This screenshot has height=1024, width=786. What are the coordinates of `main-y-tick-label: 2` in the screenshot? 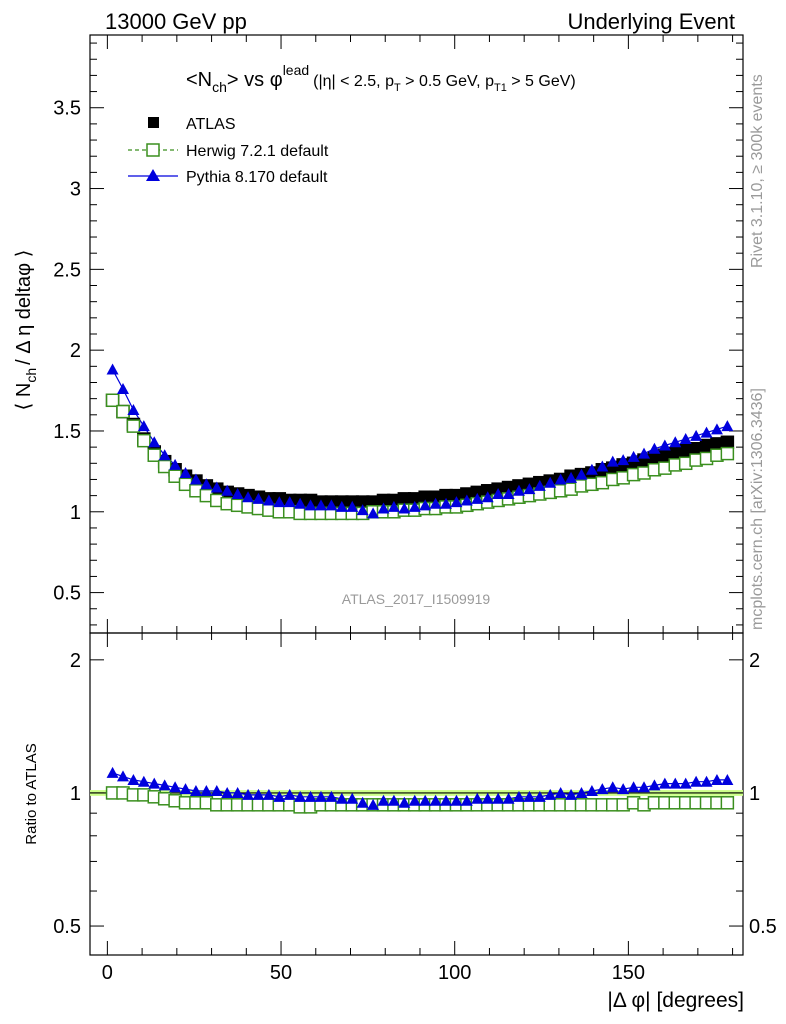 It's located at (75, 351).